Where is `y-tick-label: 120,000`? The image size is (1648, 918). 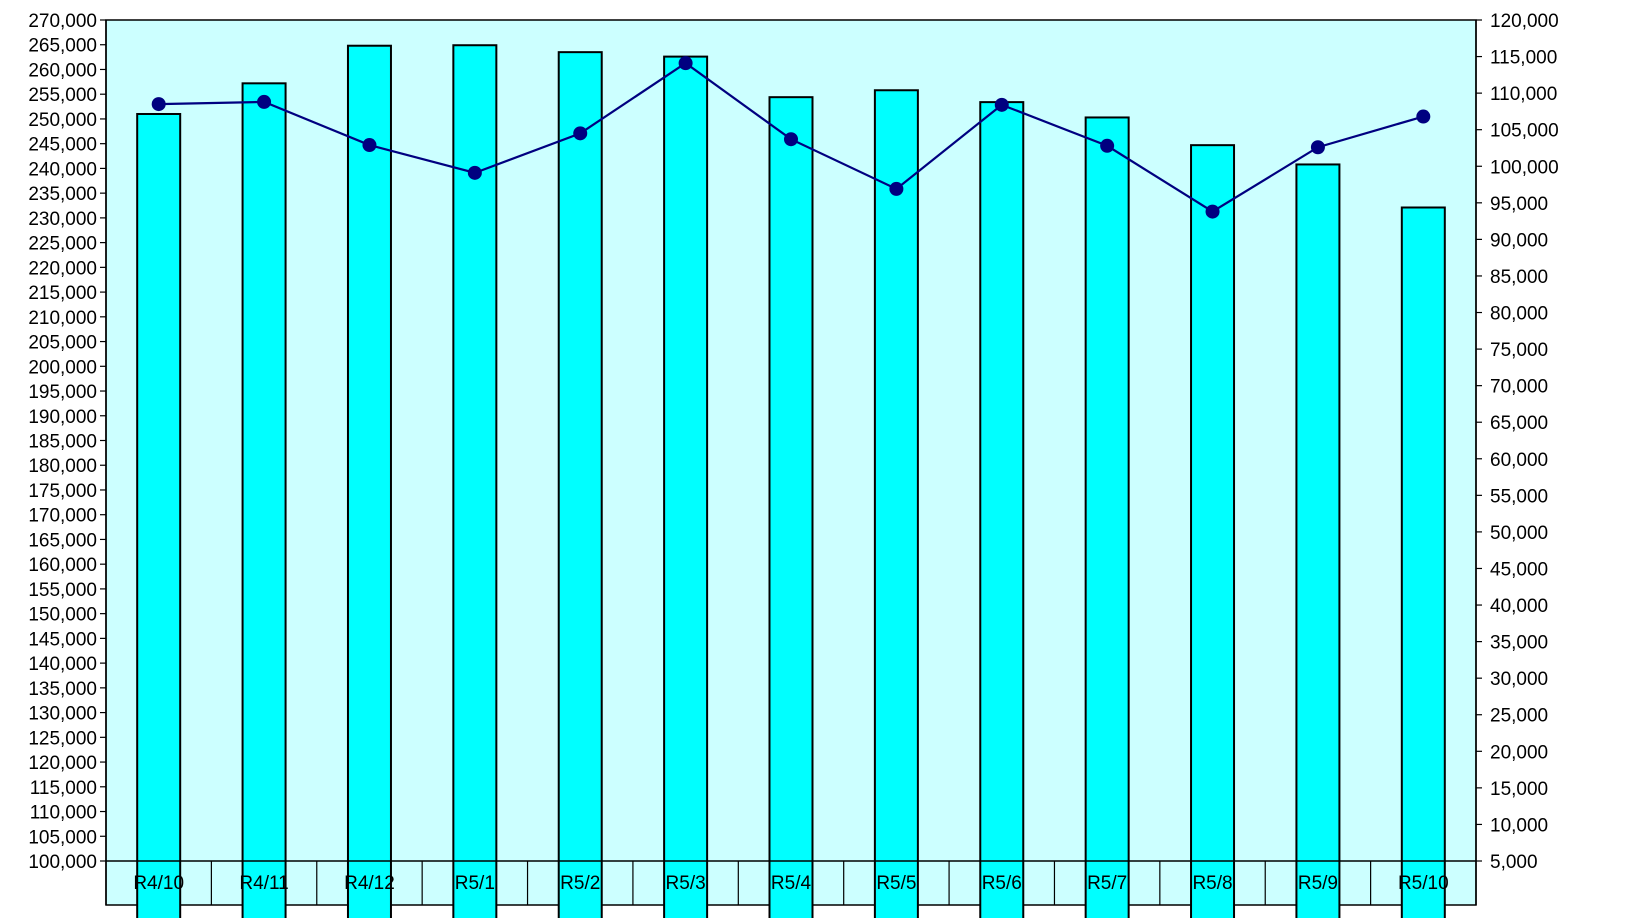 y-tick-label: 120,000 is located at coordinates (62, 763).